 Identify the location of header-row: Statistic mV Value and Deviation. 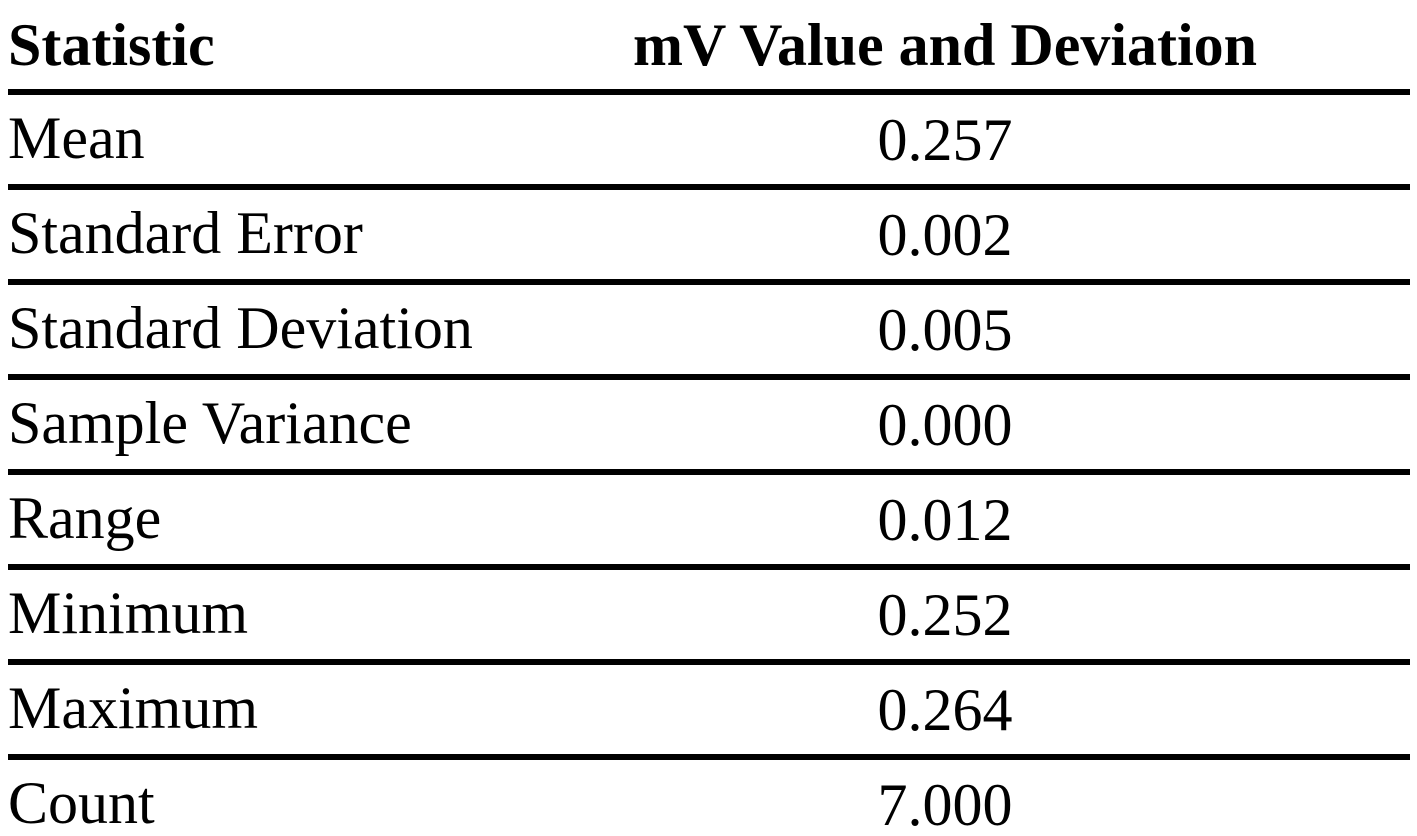
(709, 47).